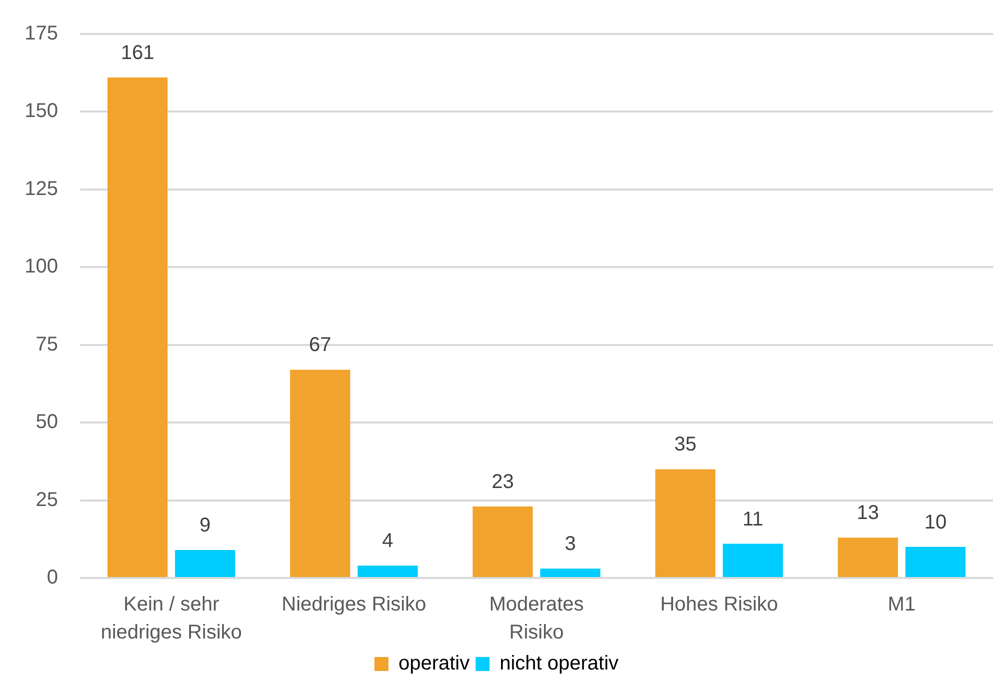 The image size is (993, 684). Describe the element at coordinates (47, 499) in the screenshot. I see `y-tick-label: 25` at that location.